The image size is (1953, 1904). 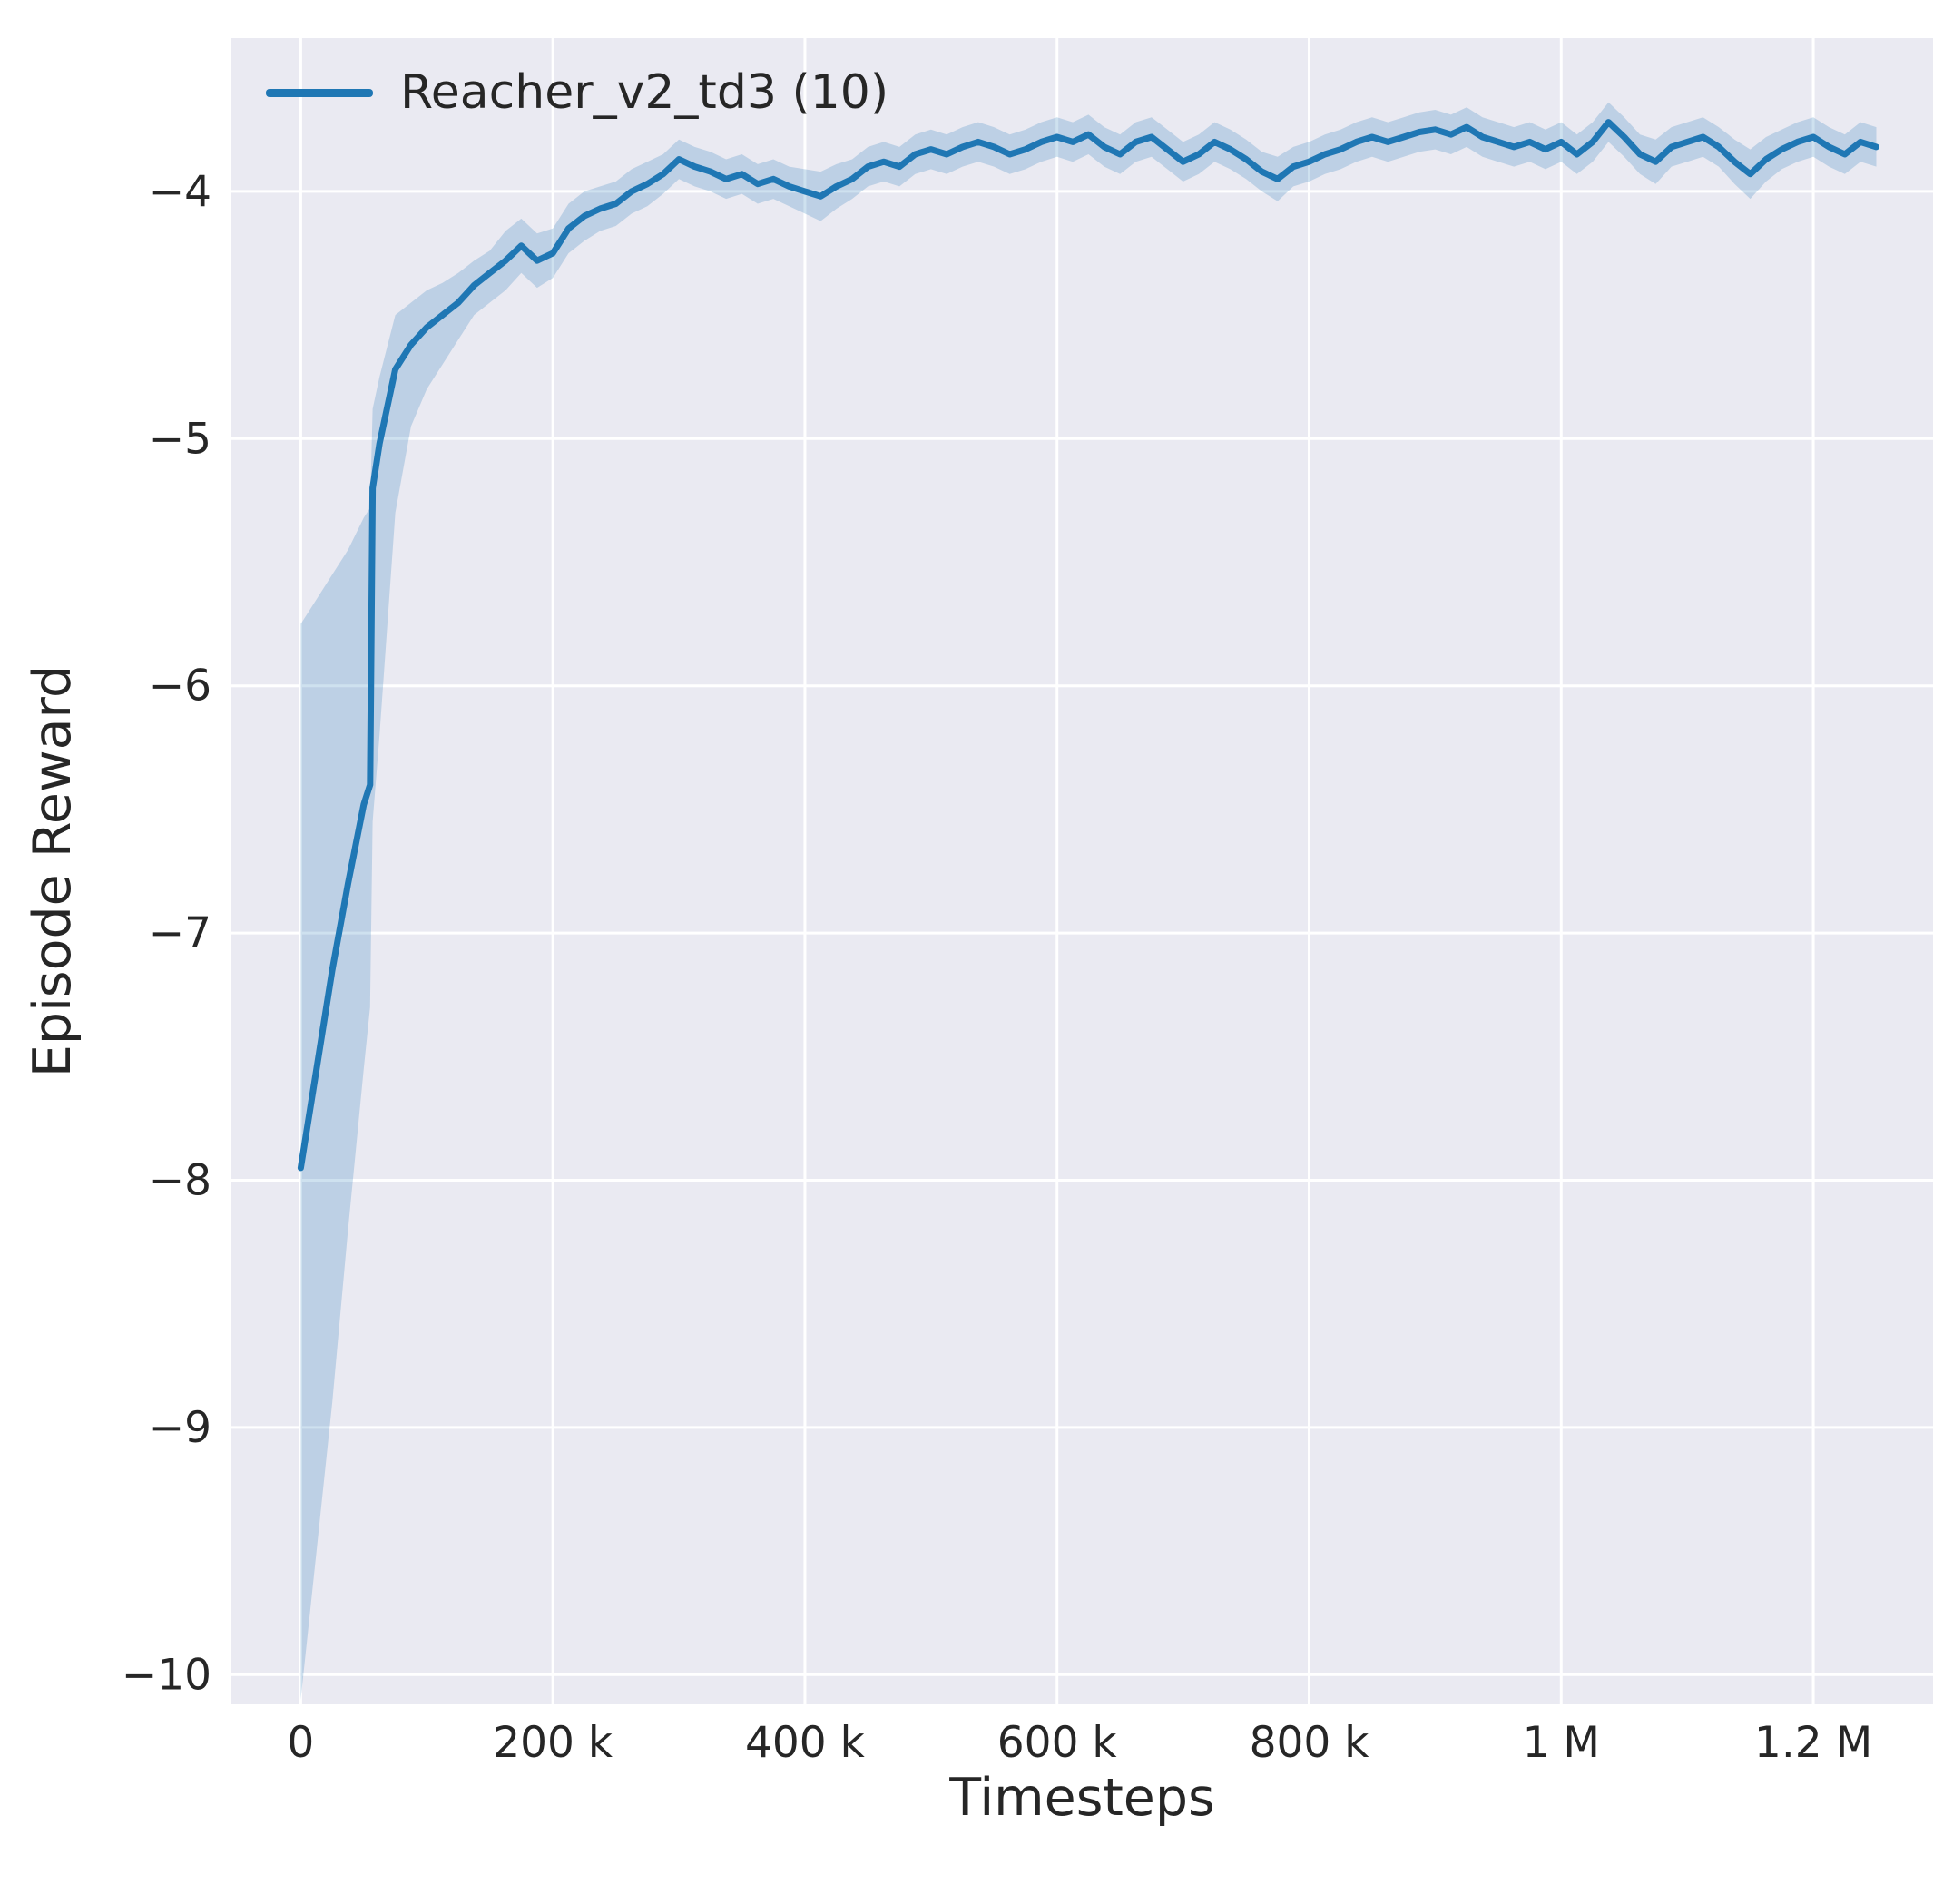 I want to click on y-tick-label: −9, so click(x=180, y=1428).